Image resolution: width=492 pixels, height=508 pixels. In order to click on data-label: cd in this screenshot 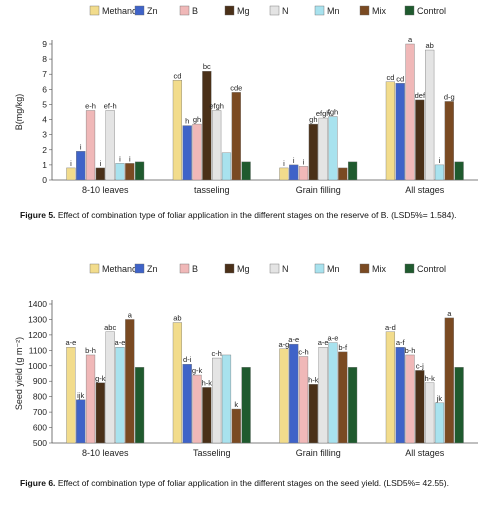, I will do `click(177, 75)`.